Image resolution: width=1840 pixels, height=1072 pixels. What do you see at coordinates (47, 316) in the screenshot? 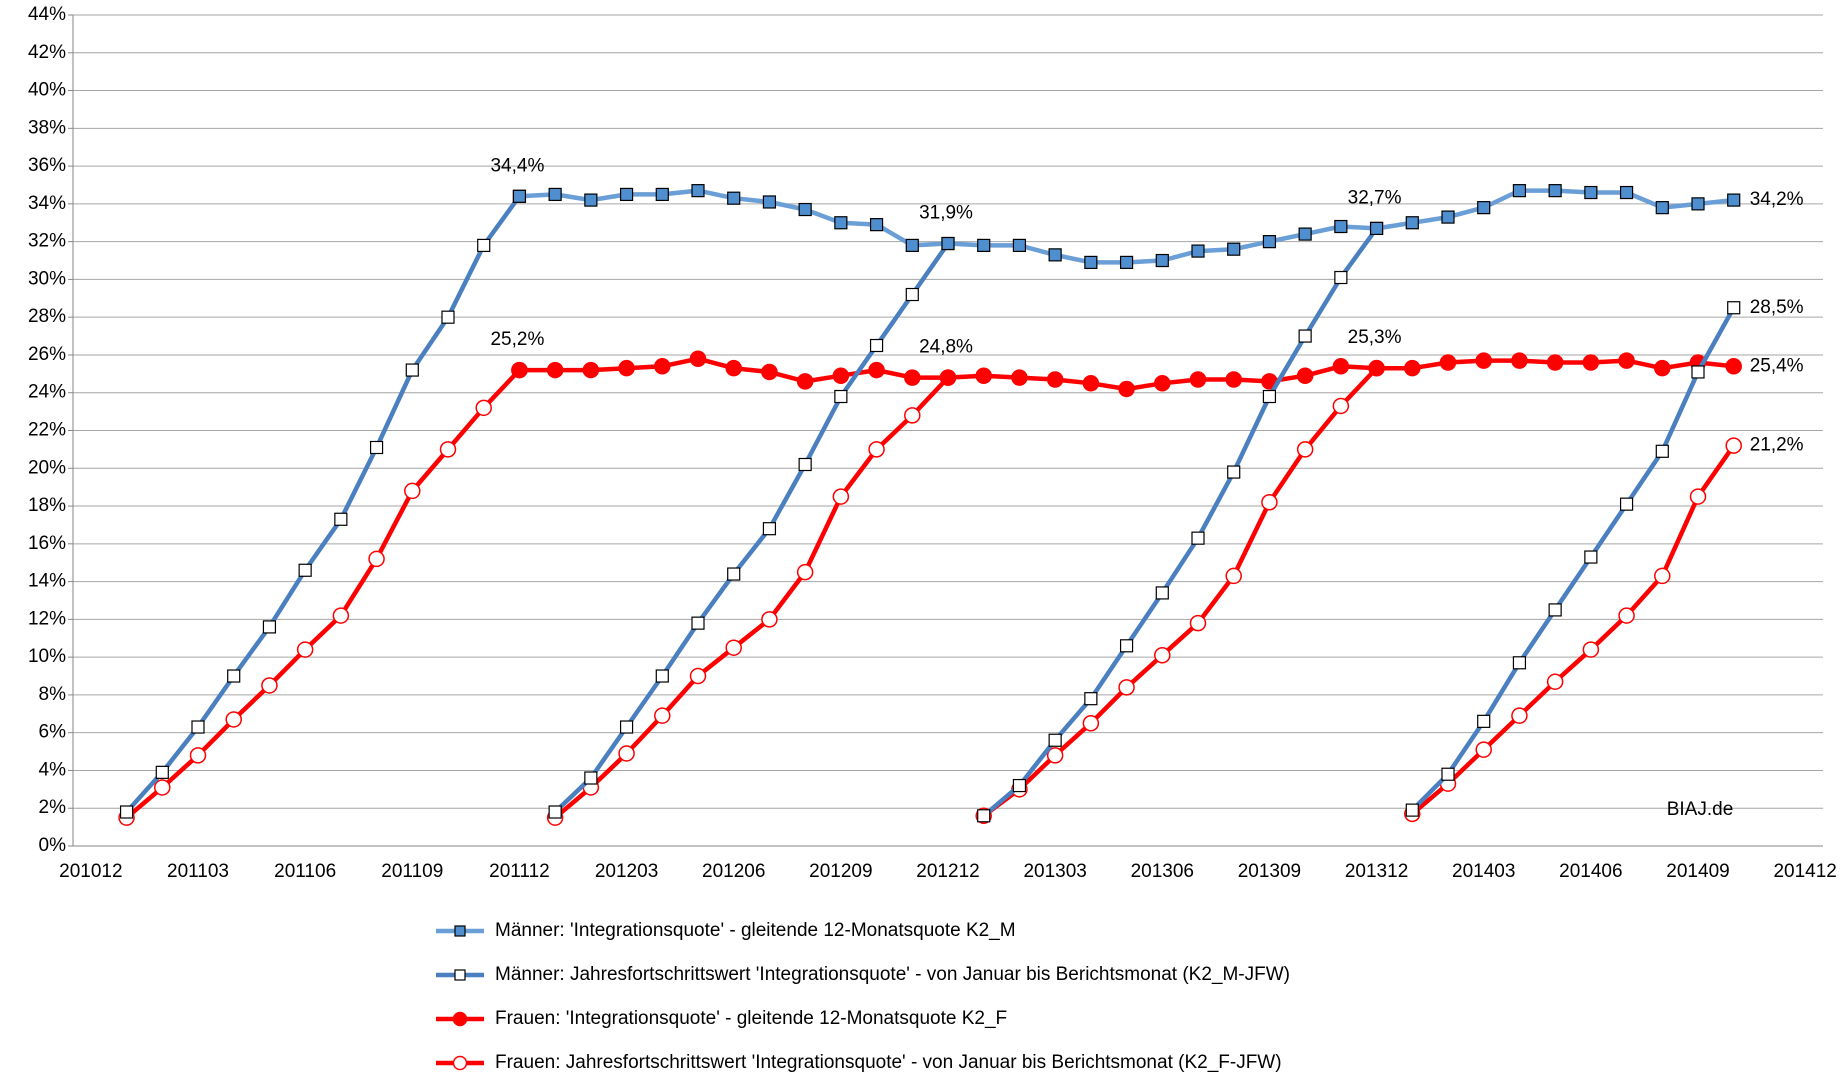
I see `y-tick-label: 28%` at bounding box center [47, 316].